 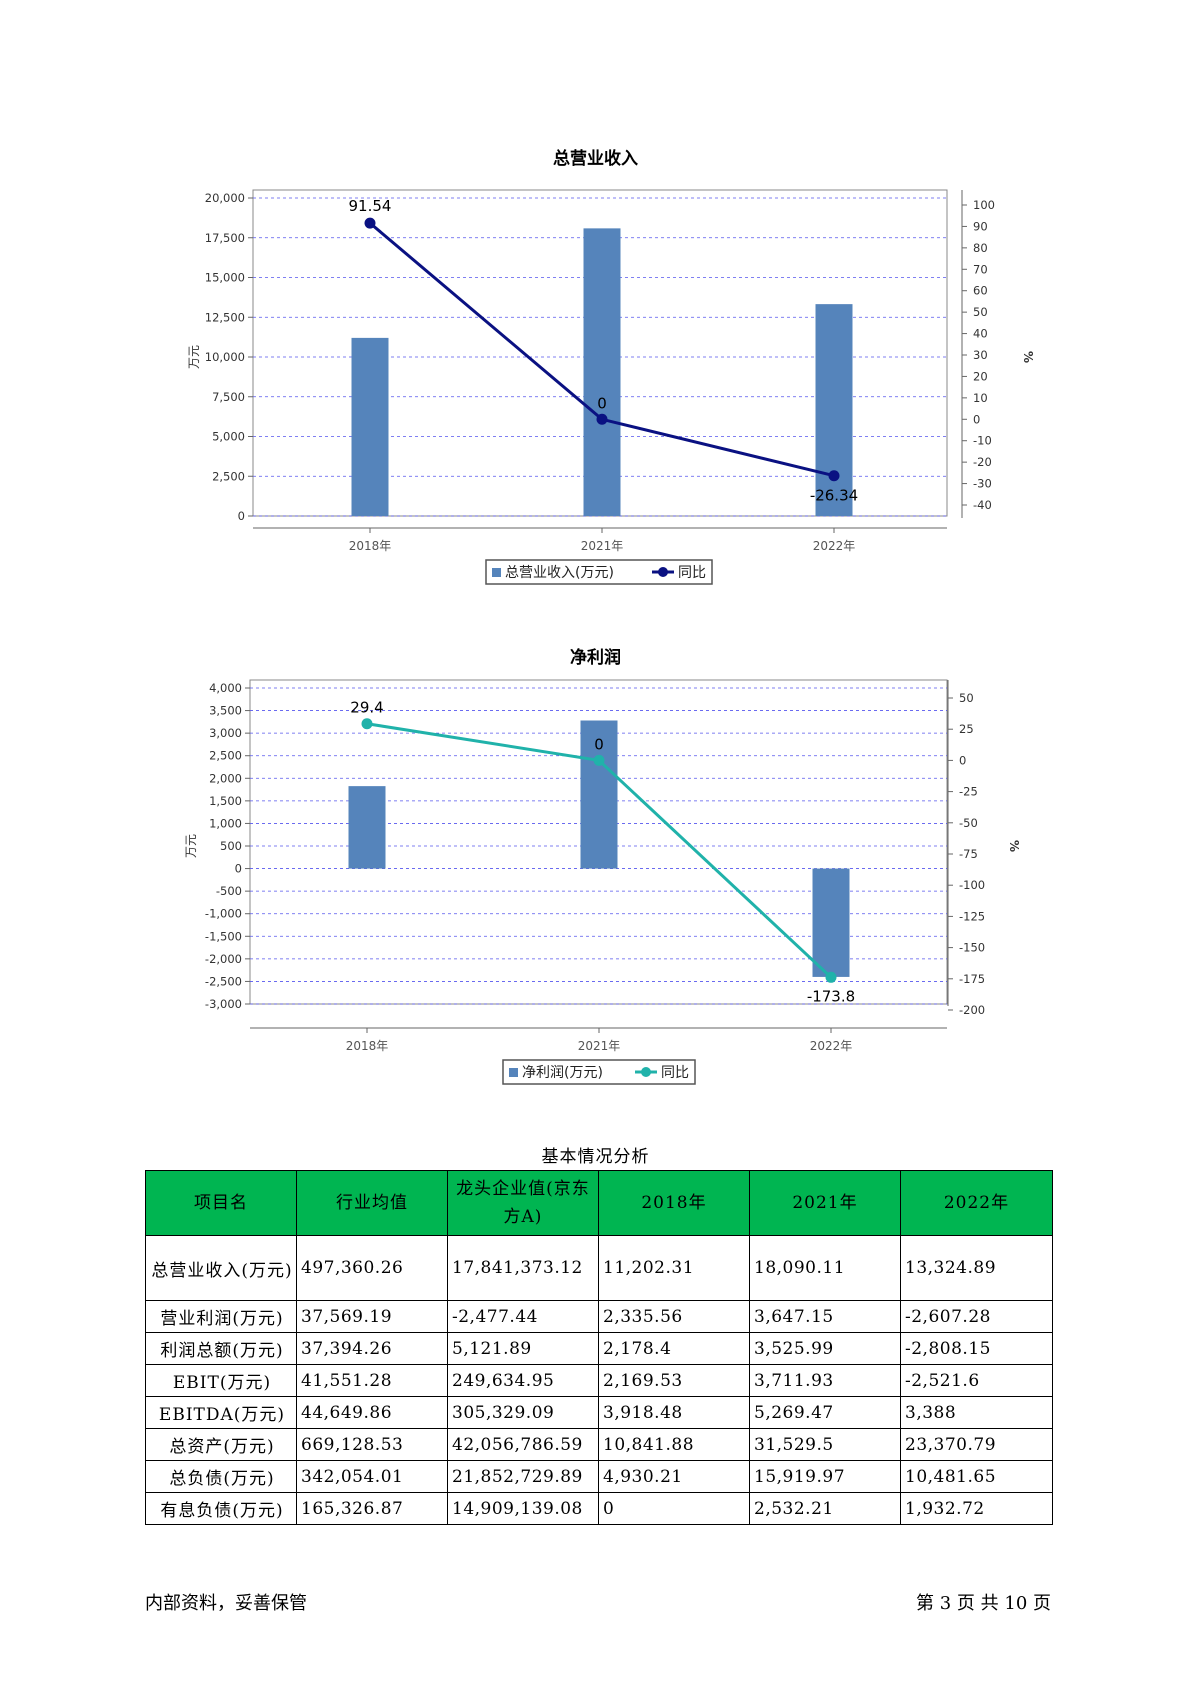 What do you see at coordinates (372, 1444) in the screenshot?
I see `table-cell: 669,128.53` at bounding box center [372, 1444].